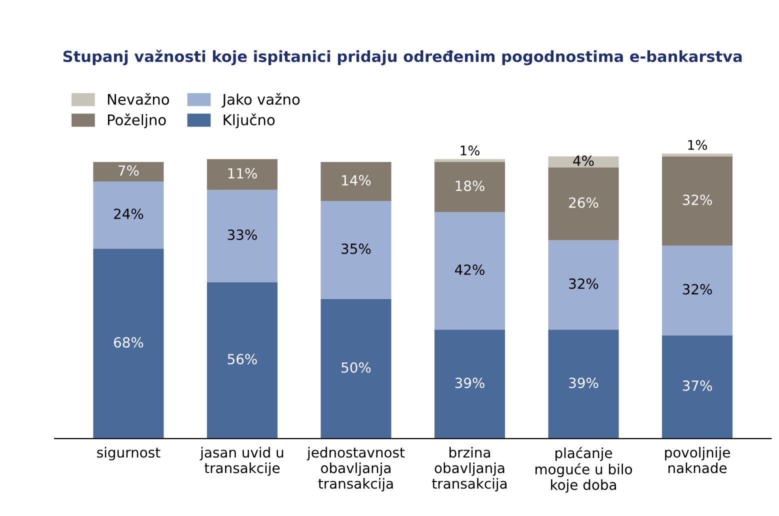 Image resolution: width=779 pixels, height=516 pixels. What do you see at coordinates (402, 58) in the screenshot?
I see `chart-title: Stupanj važnosti koje ispitanici pridaju određenim pogodnostima e-bankarstva` at bounding box center [402, 58].